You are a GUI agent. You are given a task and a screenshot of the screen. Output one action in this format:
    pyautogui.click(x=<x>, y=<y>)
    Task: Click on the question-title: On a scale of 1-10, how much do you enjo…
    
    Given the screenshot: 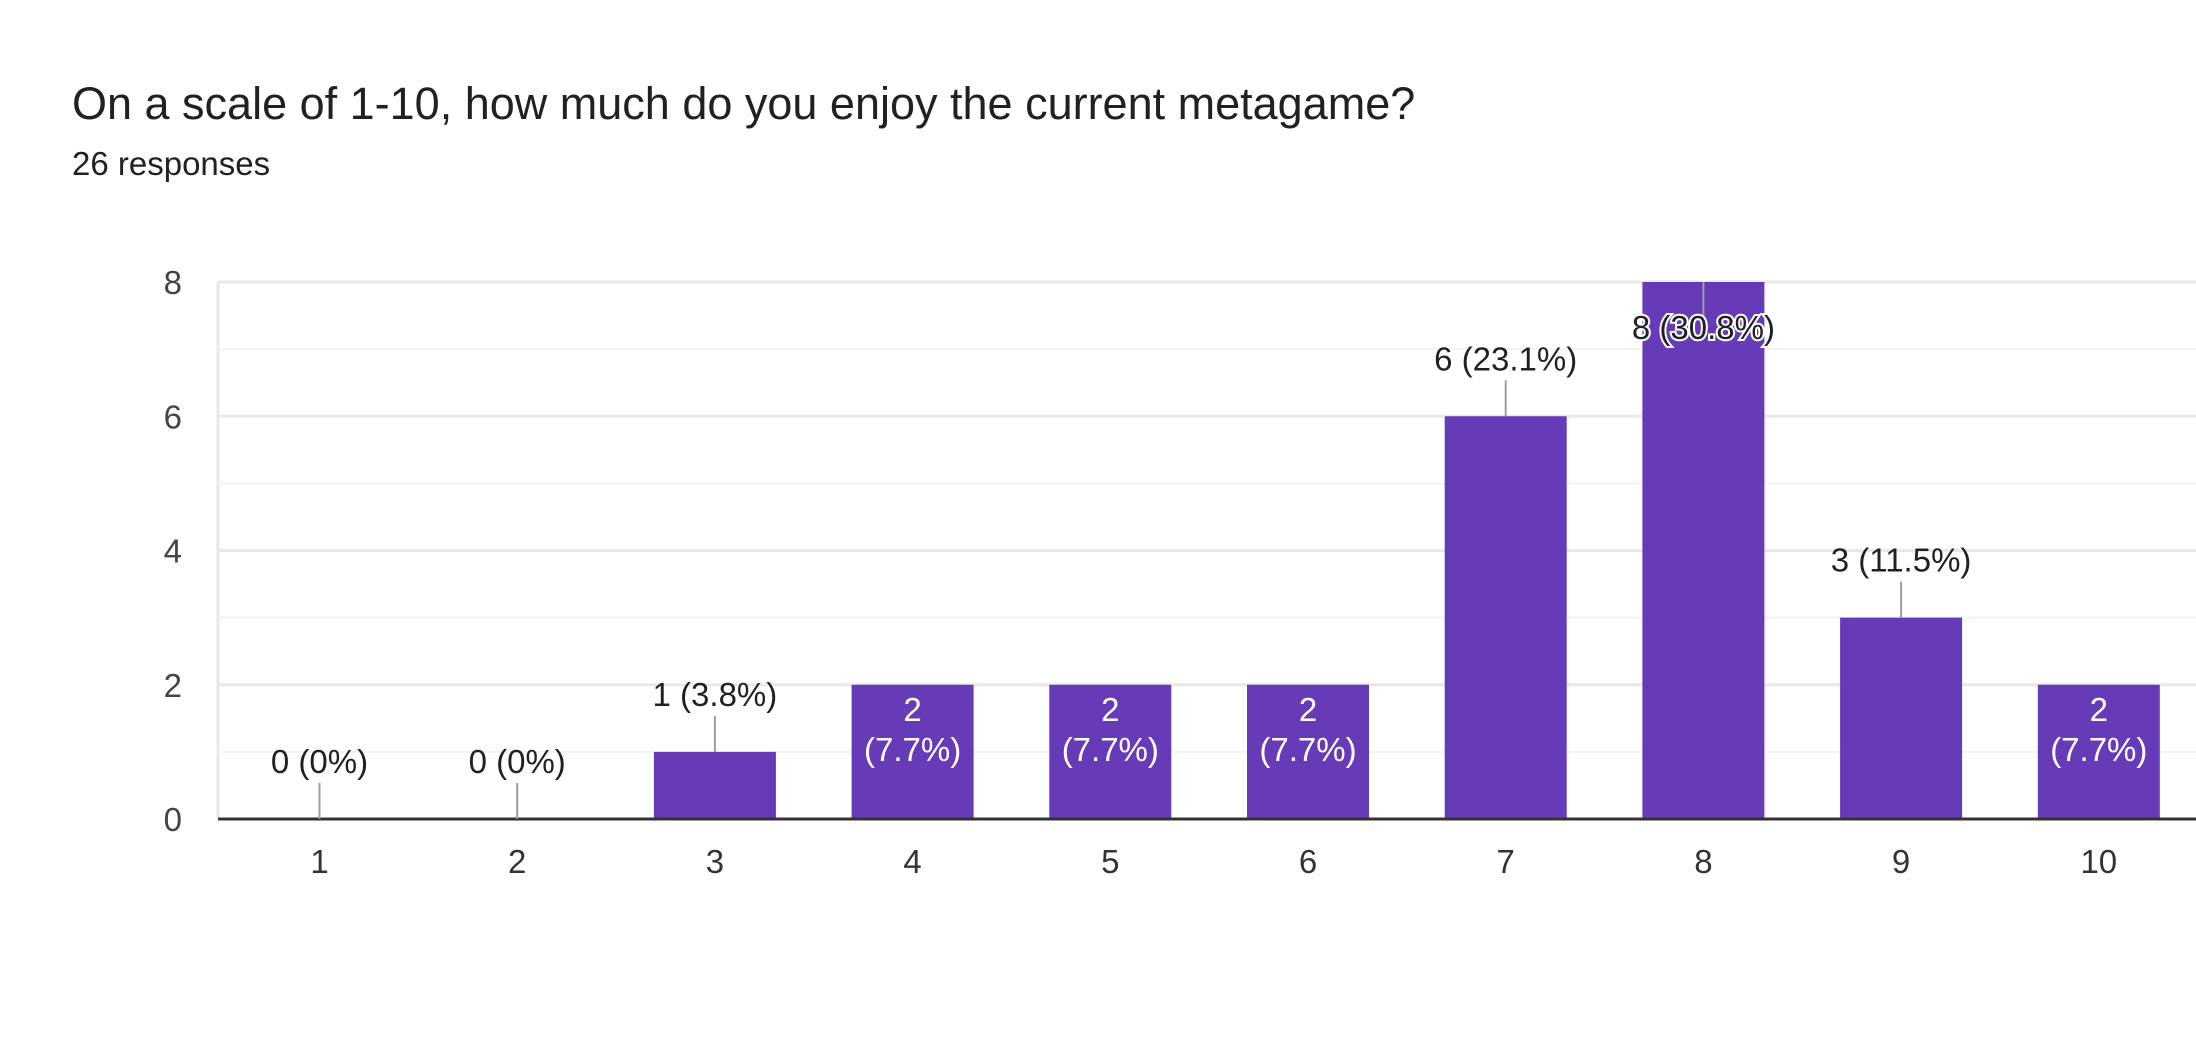 What is the action you would take?
    pyautogui.click(x=744, y=103)
    